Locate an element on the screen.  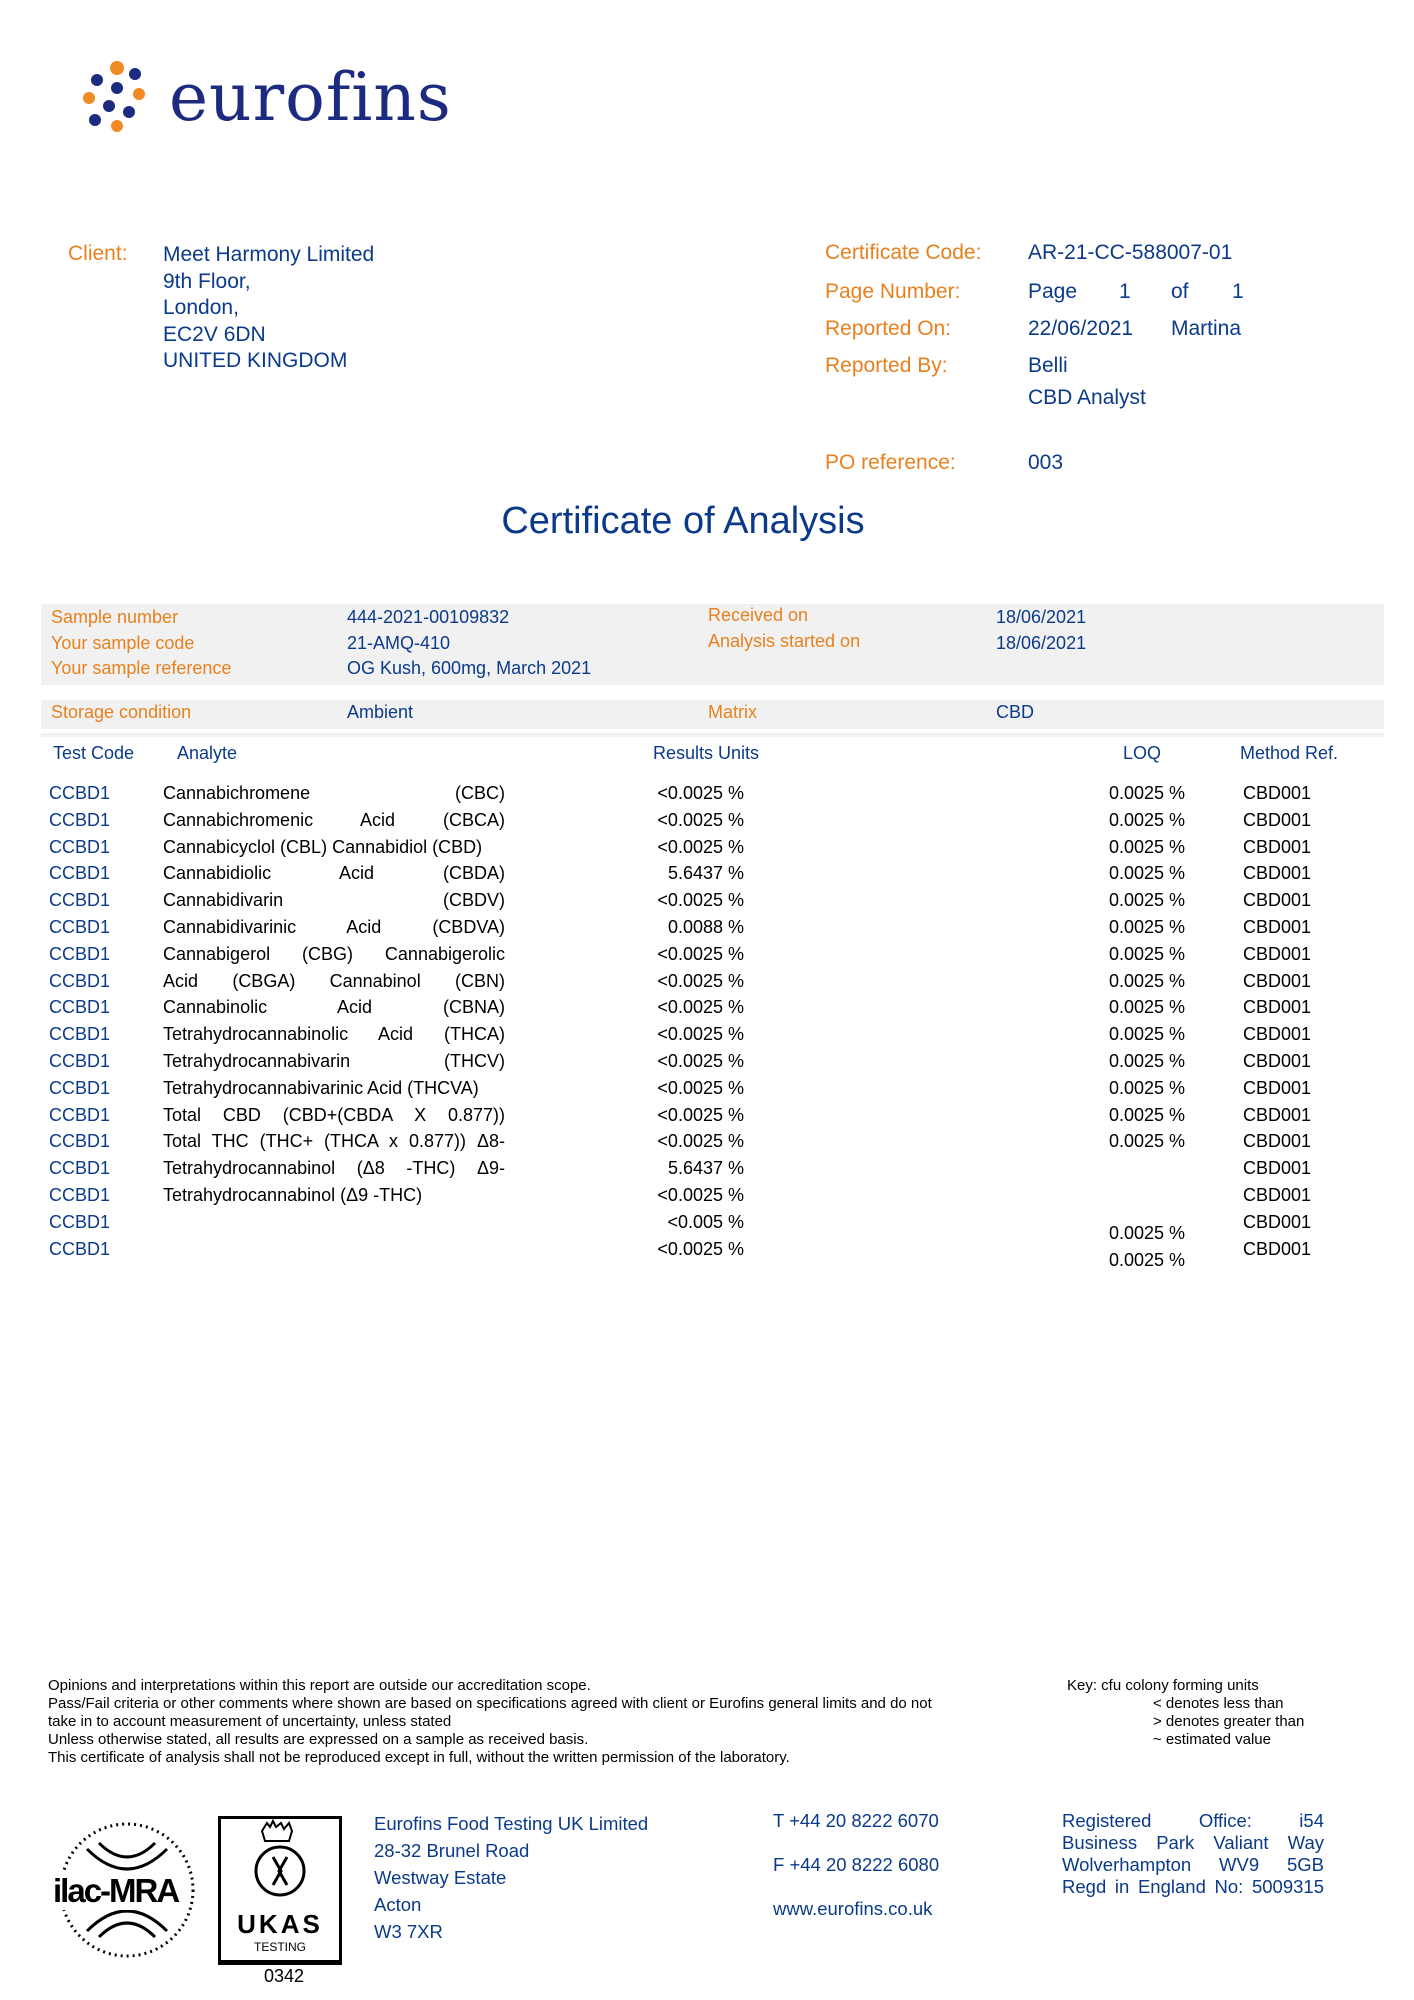
analyte: Cannabidiolic Acid (CBDA) is located at coordinates (334, 873).